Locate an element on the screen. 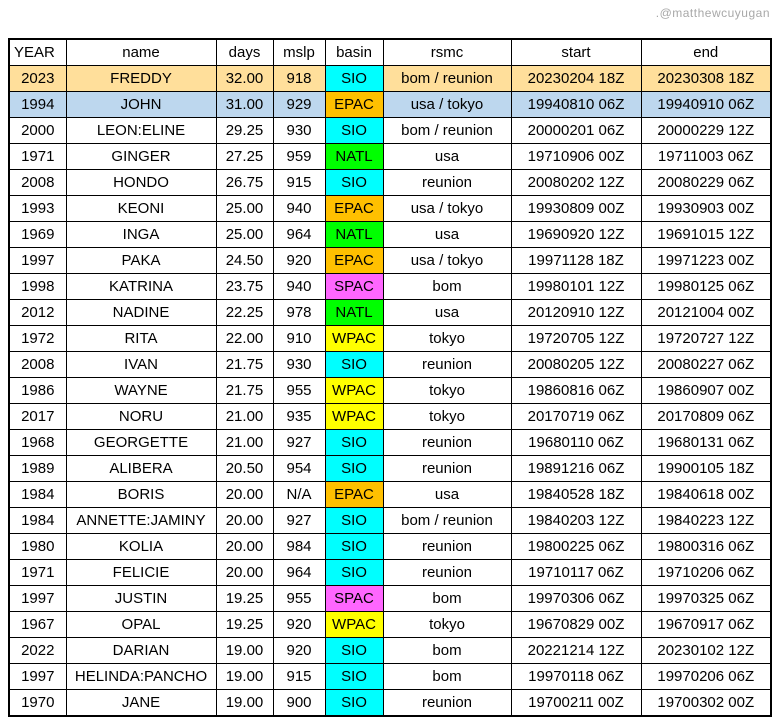 This screenshot has width=778, height=720. cell-days: 32.00 is located at coordinates (244, 78).